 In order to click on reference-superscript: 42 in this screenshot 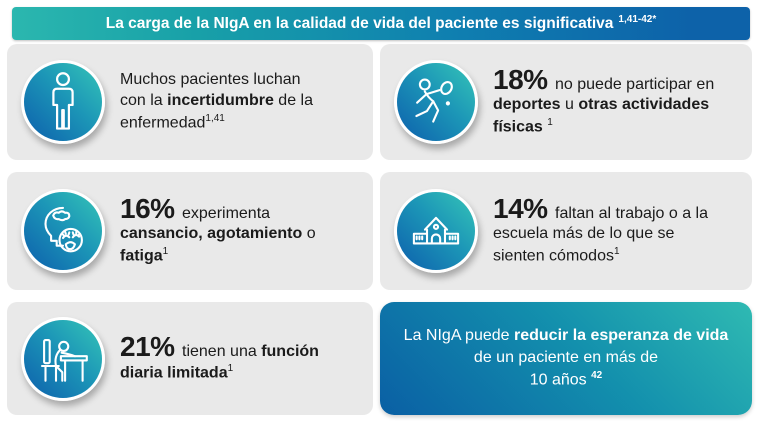, I will do `click(597, 376)`.